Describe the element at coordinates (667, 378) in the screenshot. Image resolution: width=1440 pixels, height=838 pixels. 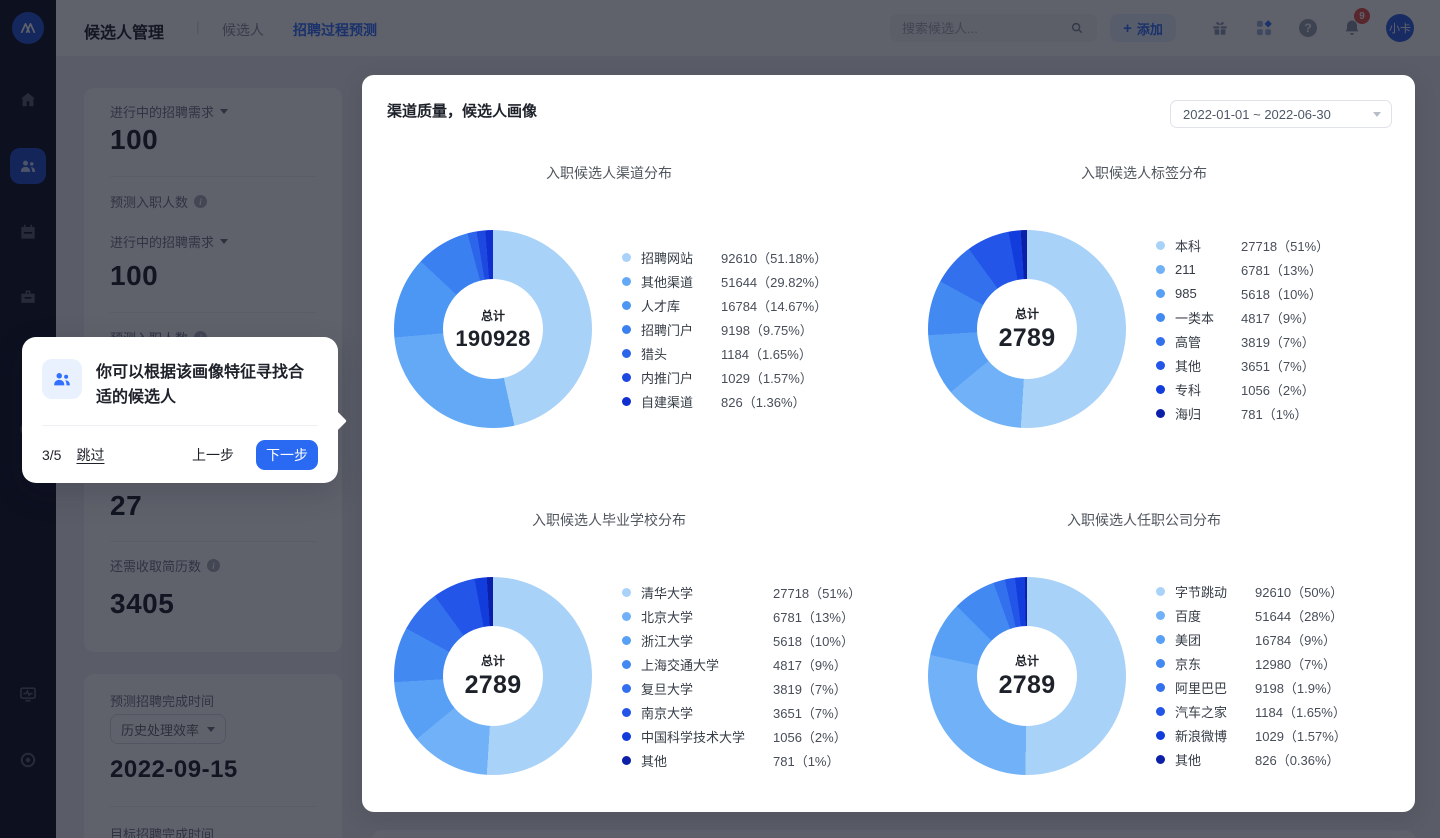
I see `legend-label: 内推门户` at that location.